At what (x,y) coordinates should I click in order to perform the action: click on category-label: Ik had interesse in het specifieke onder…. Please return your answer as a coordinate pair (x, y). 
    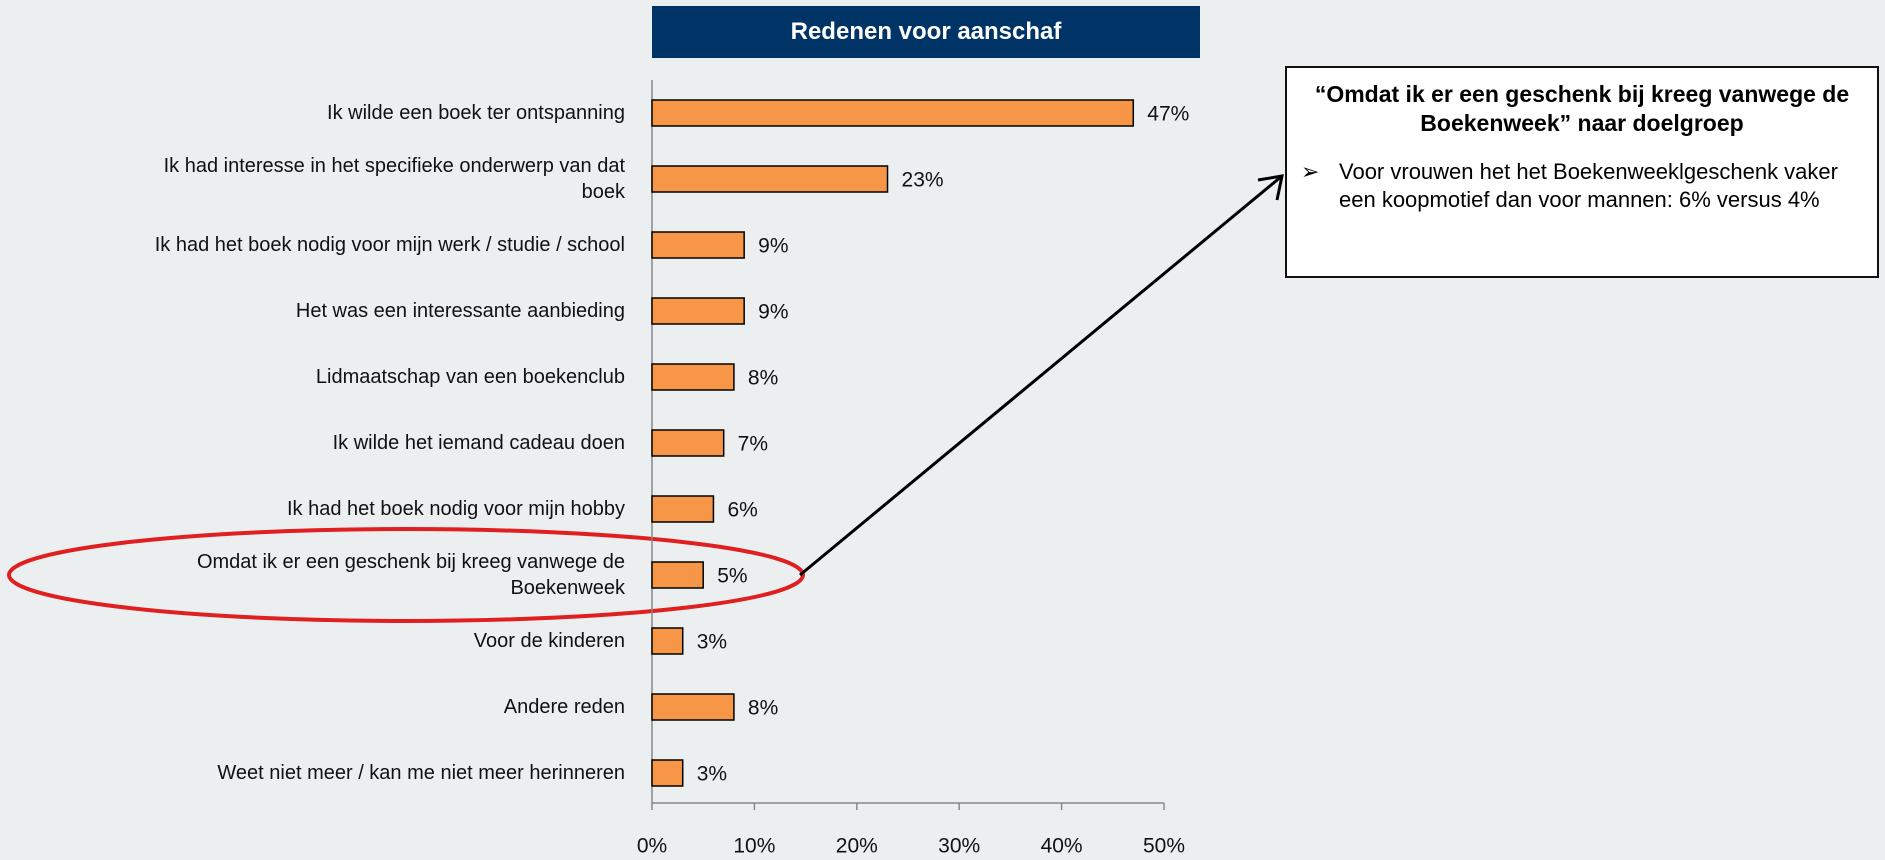
    Looking at the image, I should click on (394, 179).